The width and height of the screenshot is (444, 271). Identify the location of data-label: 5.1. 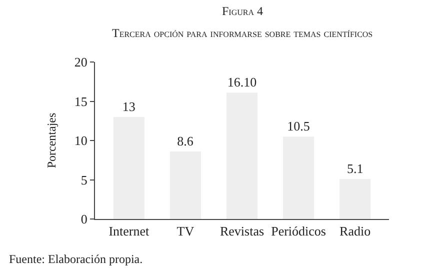
(355, 168).